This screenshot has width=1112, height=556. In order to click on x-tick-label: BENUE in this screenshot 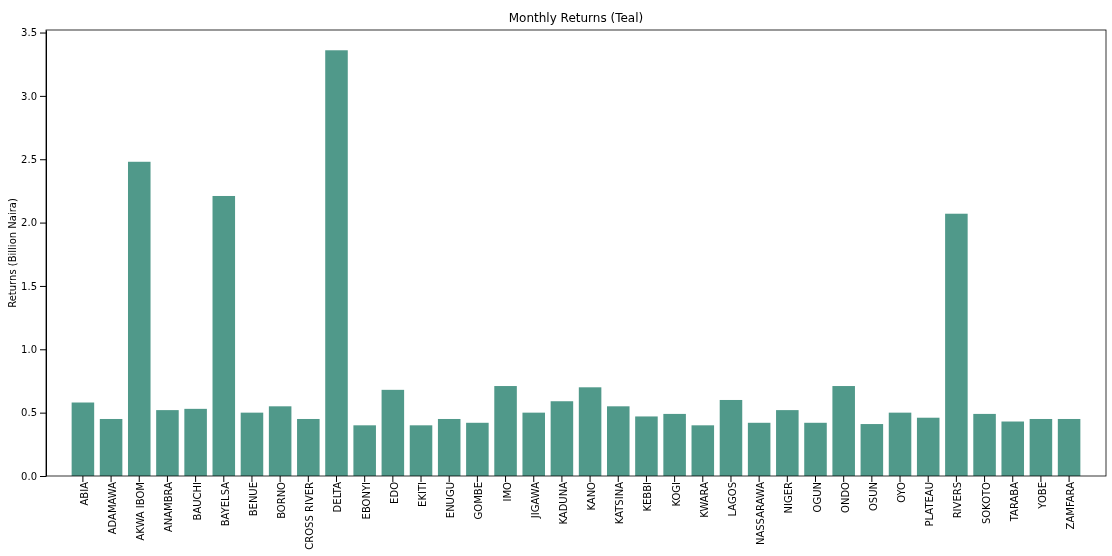, I will do `click(253, 499)`.